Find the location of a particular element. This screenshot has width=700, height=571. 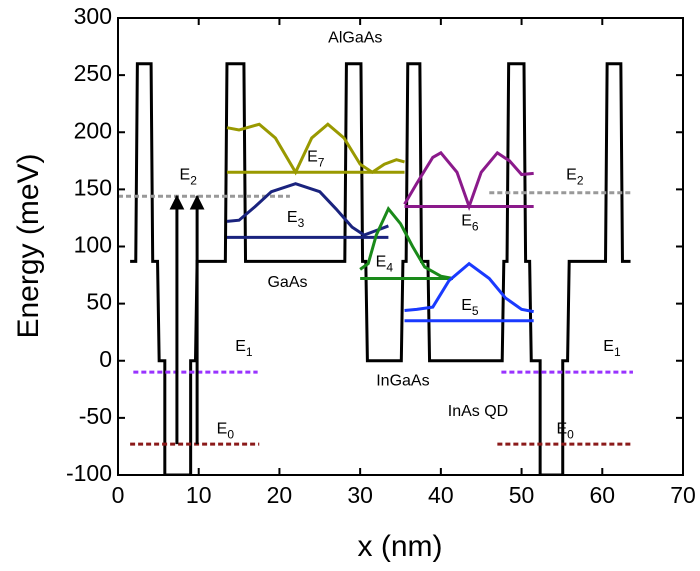

annotation: E3 is located at coordinates (296, 219).